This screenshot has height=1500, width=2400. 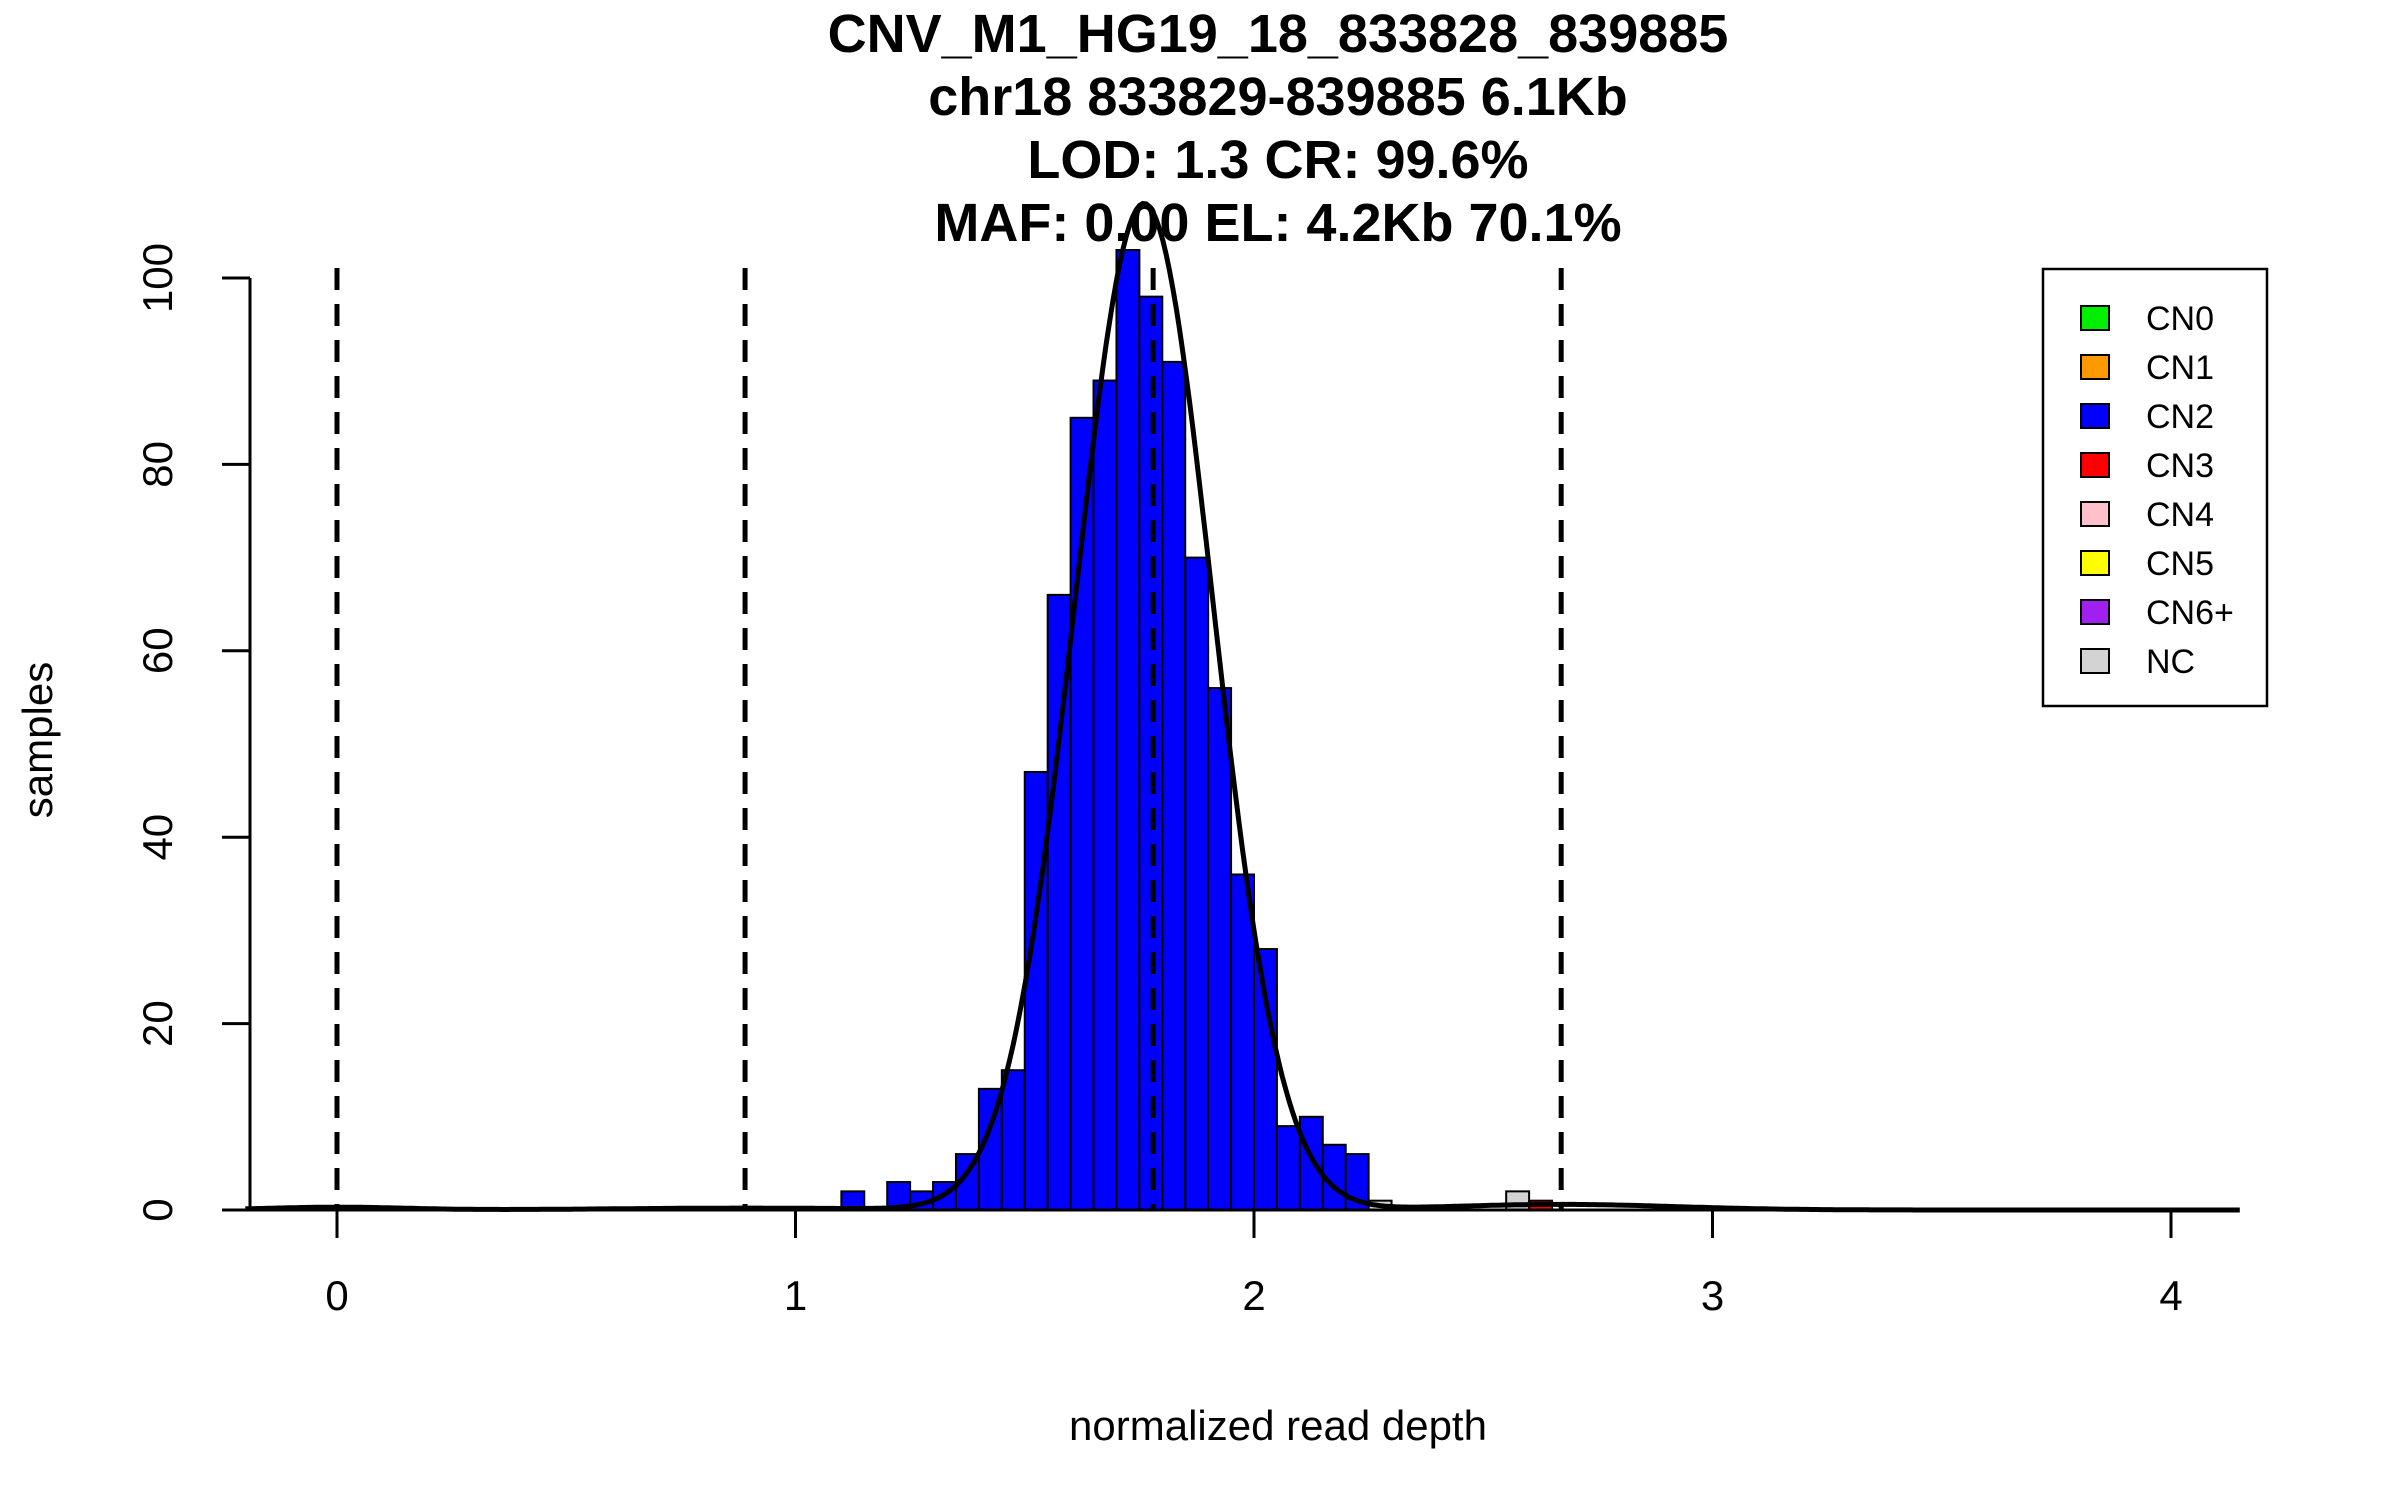 What do you see at coordinates (2170, 1295) in the screenshot?
I see `x-tick-label: 4` at bounding box center [2170, 1295].